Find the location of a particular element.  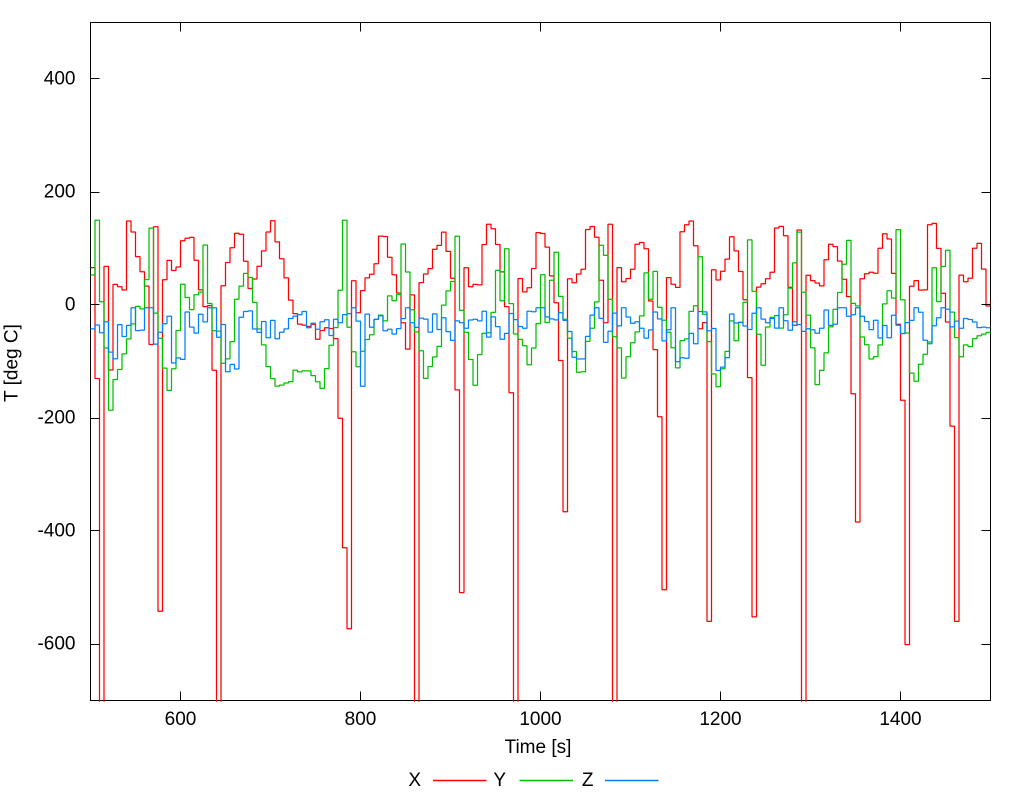

svg-text: 600 is located at coordinates (181, 719).